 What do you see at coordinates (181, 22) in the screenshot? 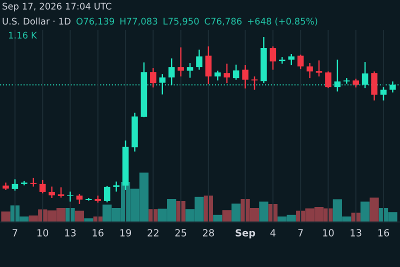
I see `text: L75,950` at bounding box center [181, 22].